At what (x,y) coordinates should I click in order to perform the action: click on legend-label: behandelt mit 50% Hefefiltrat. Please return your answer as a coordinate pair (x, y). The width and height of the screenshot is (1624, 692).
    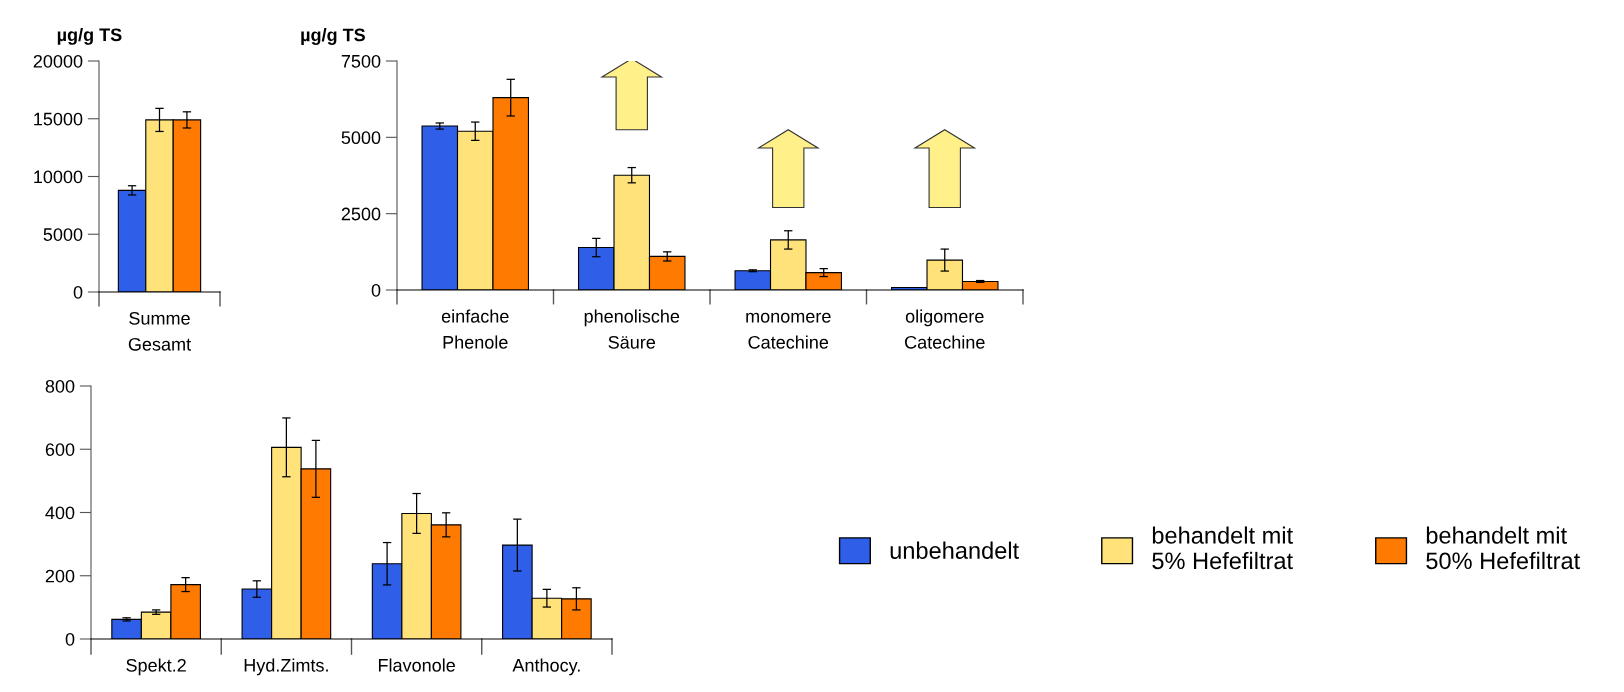
    Looking at the image, I should click on (1503, 548).